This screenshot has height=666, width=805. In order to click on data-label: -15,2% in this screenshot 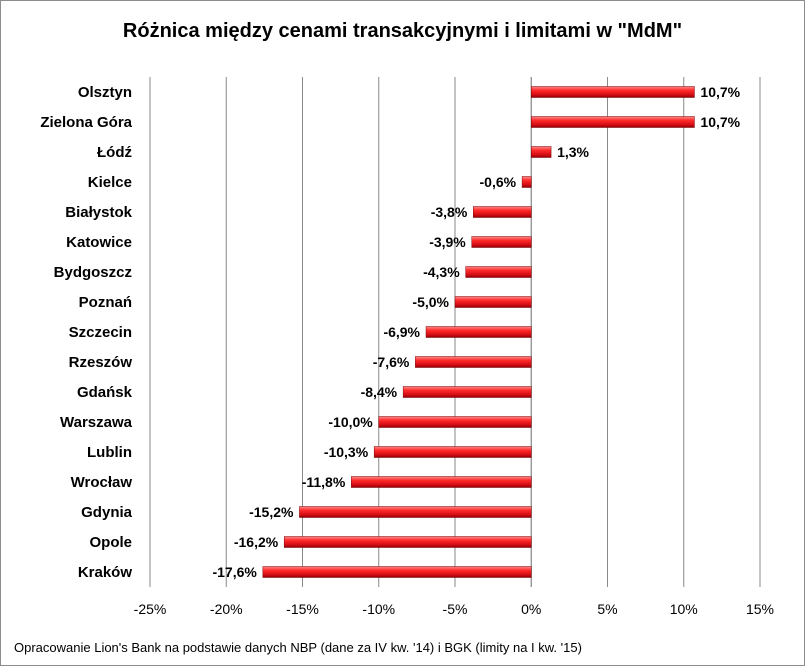, I will do `click(271, 512)`.